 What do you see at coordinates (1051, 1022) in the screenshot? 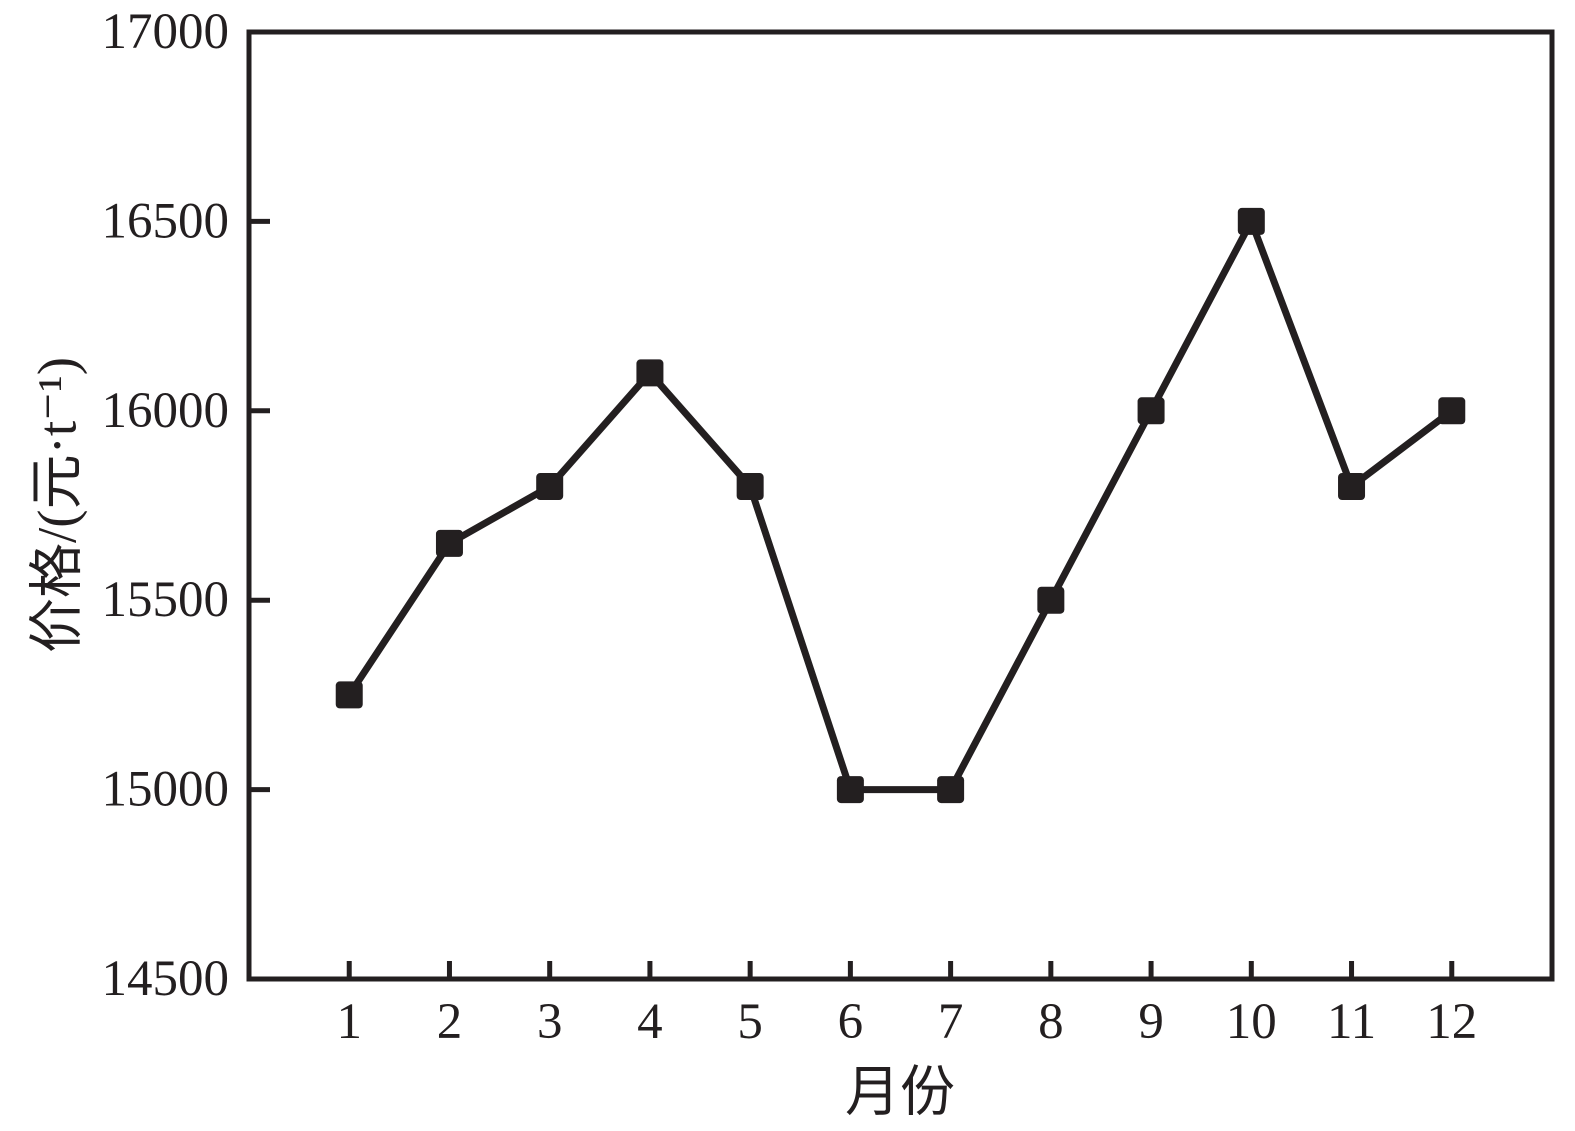
I see `x-tick-label: 8` at bounding box center [1051, 1022].